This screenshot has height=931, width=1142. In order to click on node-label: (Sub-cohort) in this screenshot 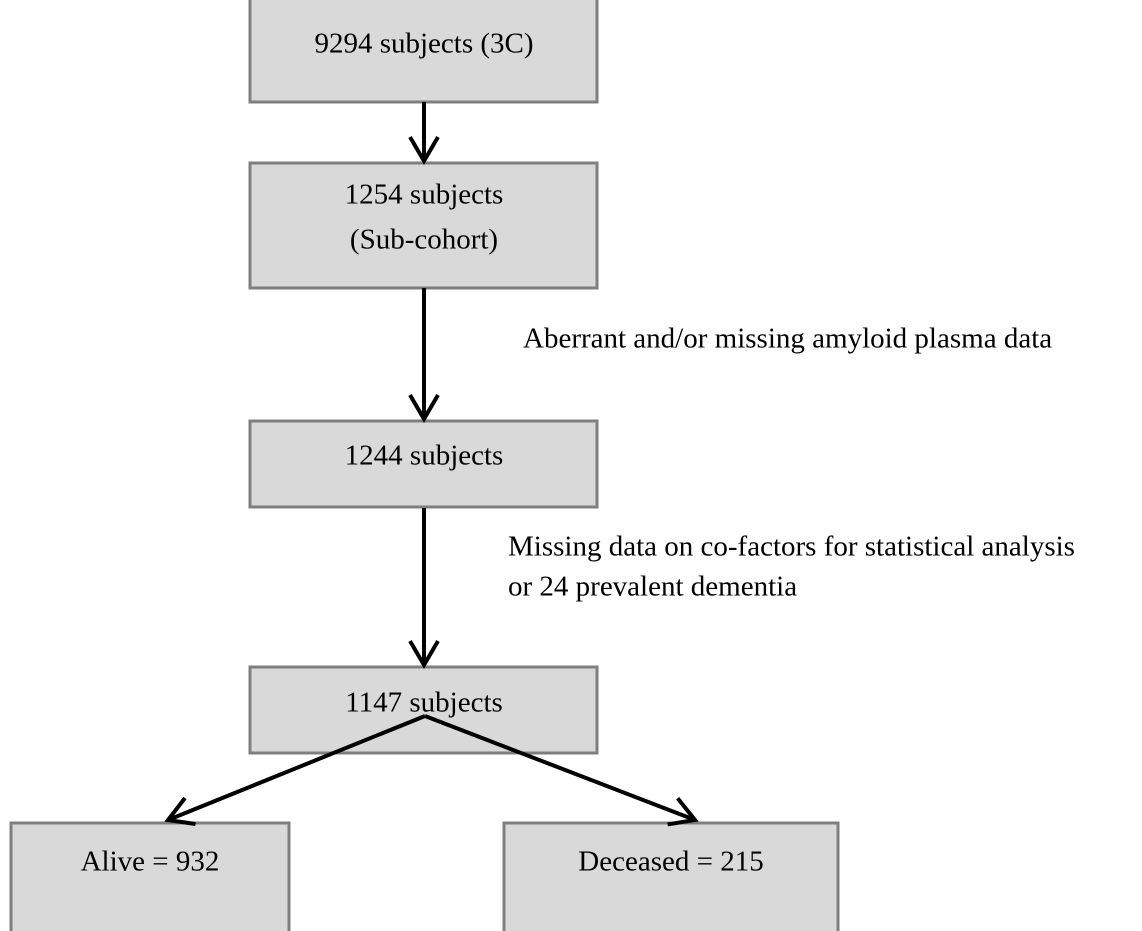, I will do `click(424, 240)`.